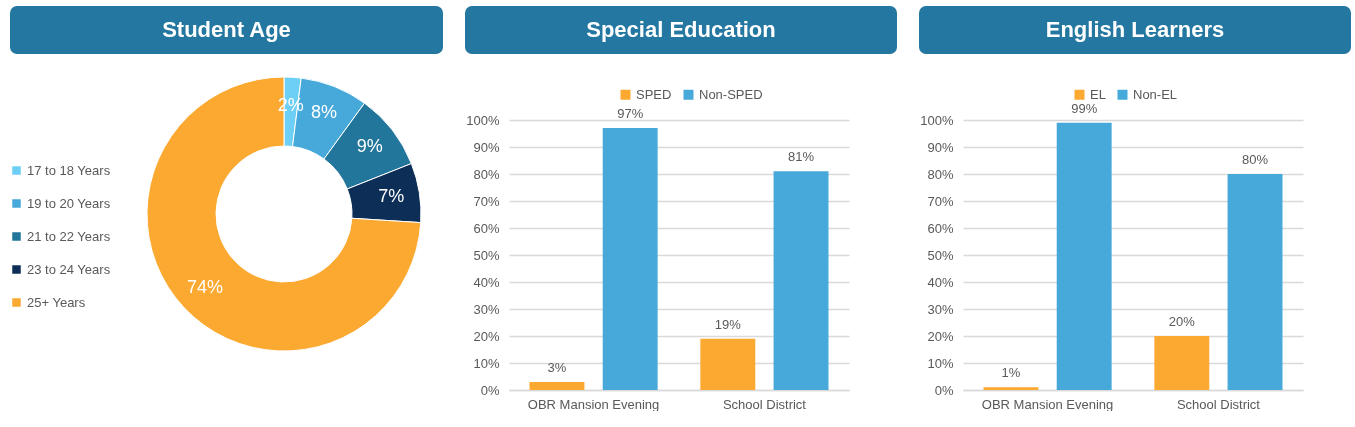  I want to click on legend-label: 19 to 20 Years, so click(69, 203).